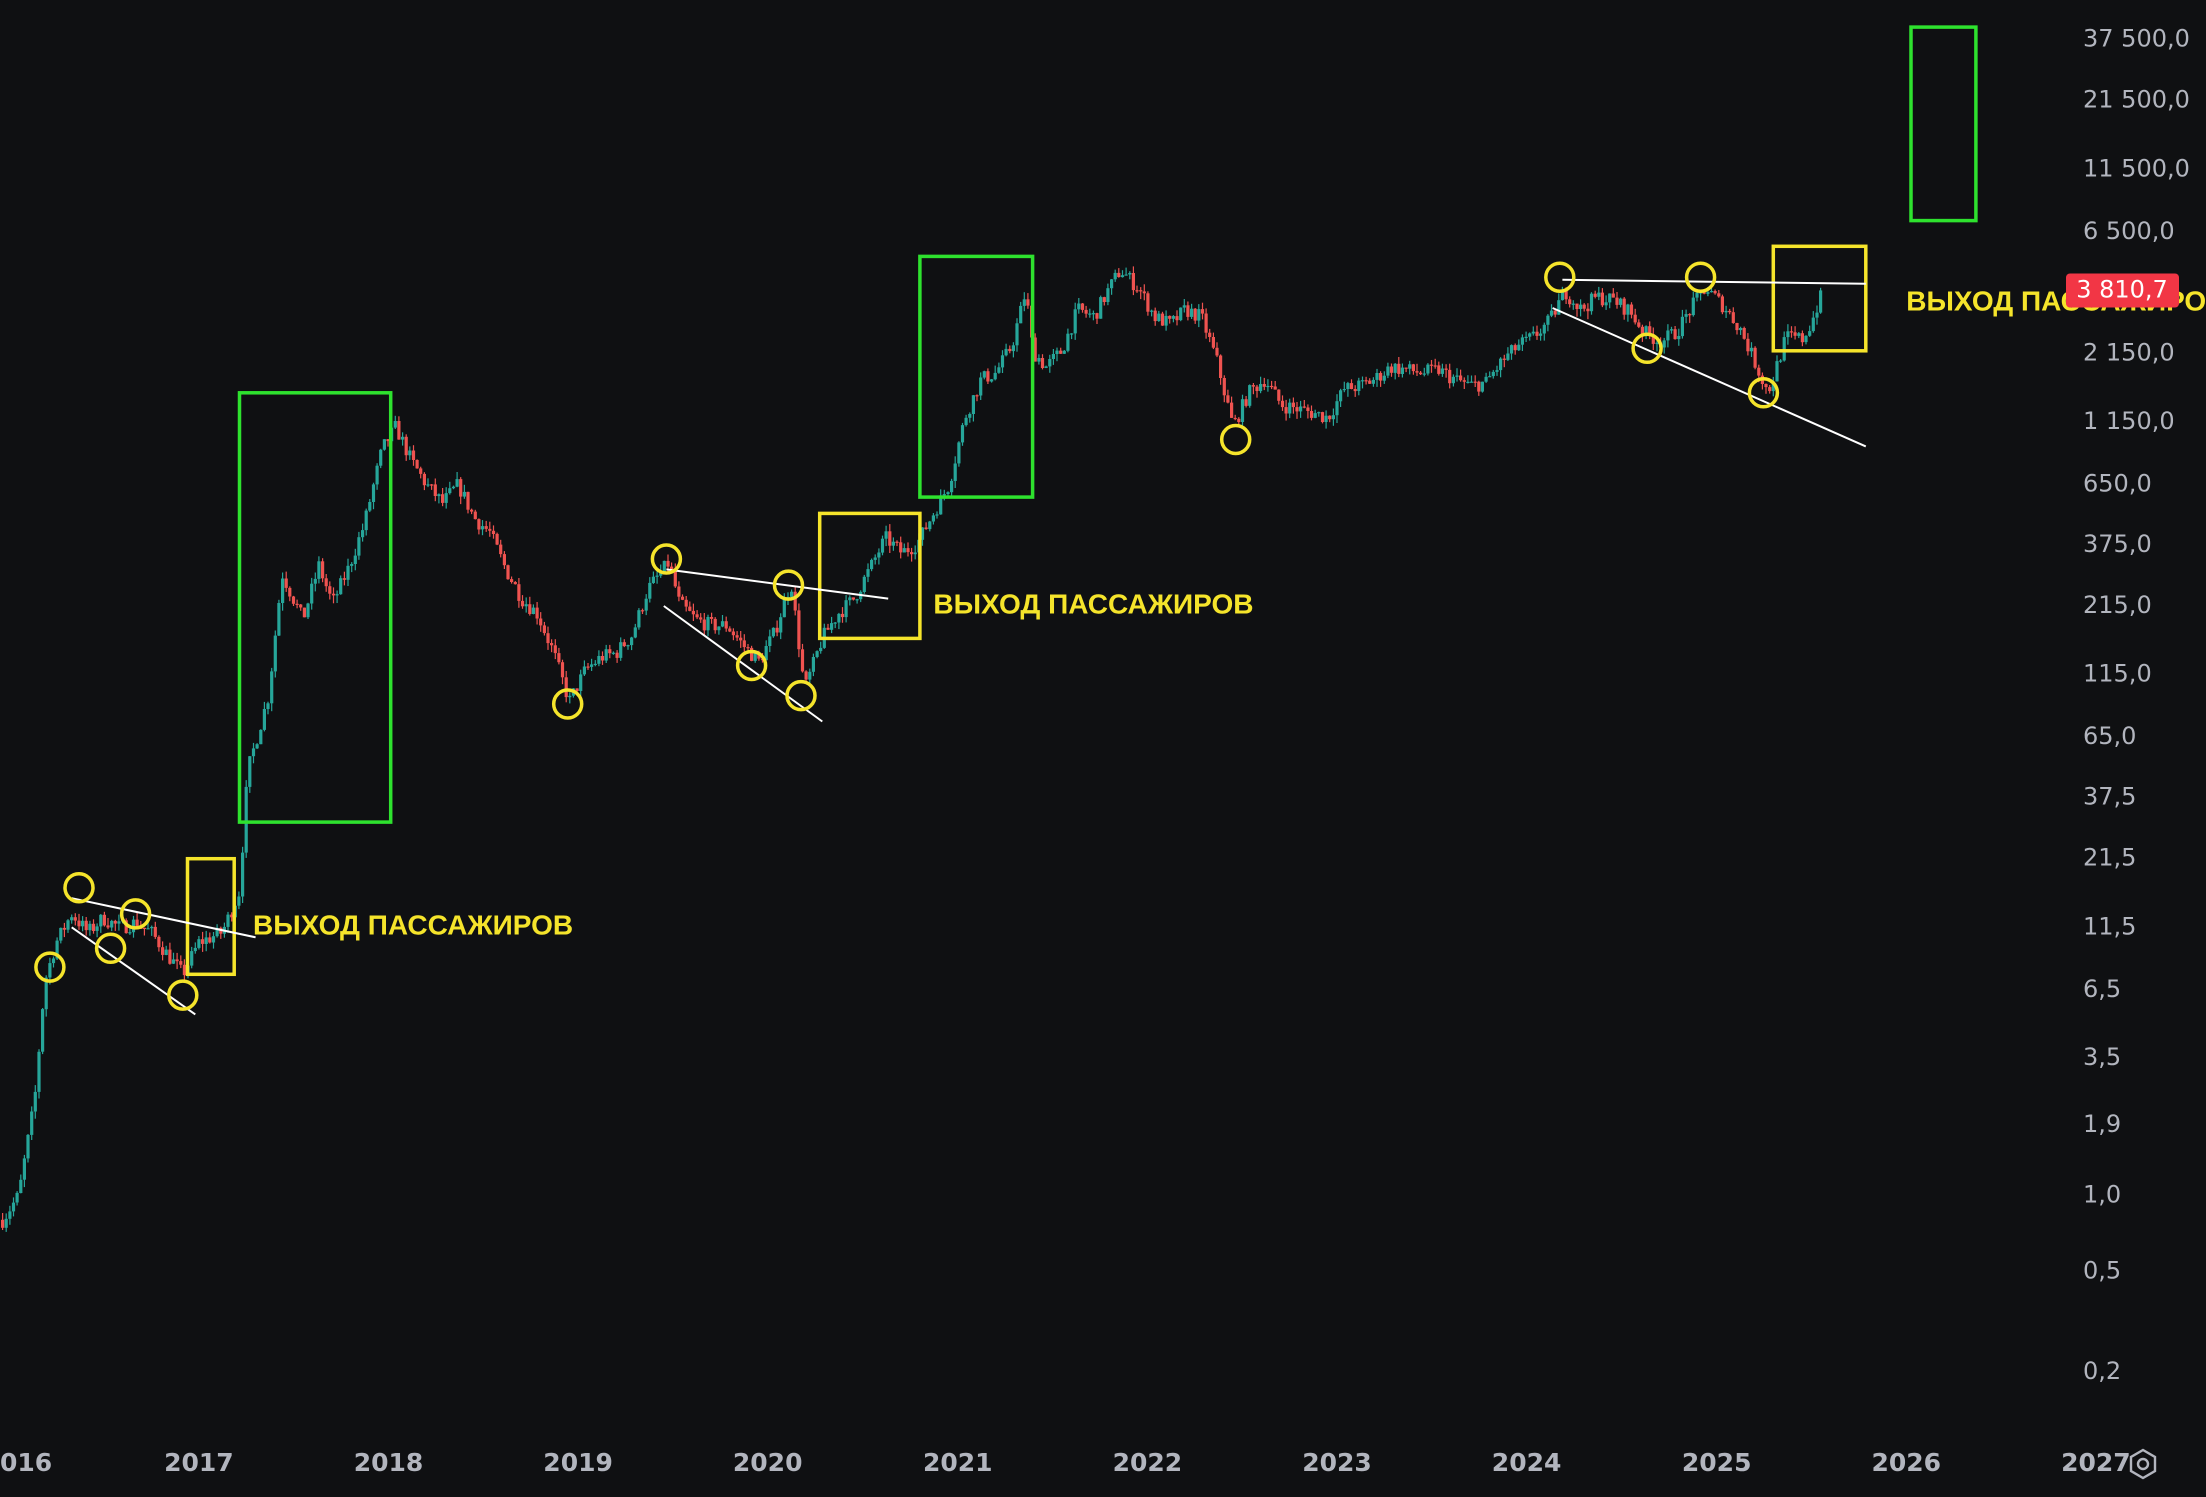 The image size is (2206, 1497). What do you see at coordinates (2143, 1464) in the screenshot?
I see `settings-icon` at bounding box center [2143, 1464].